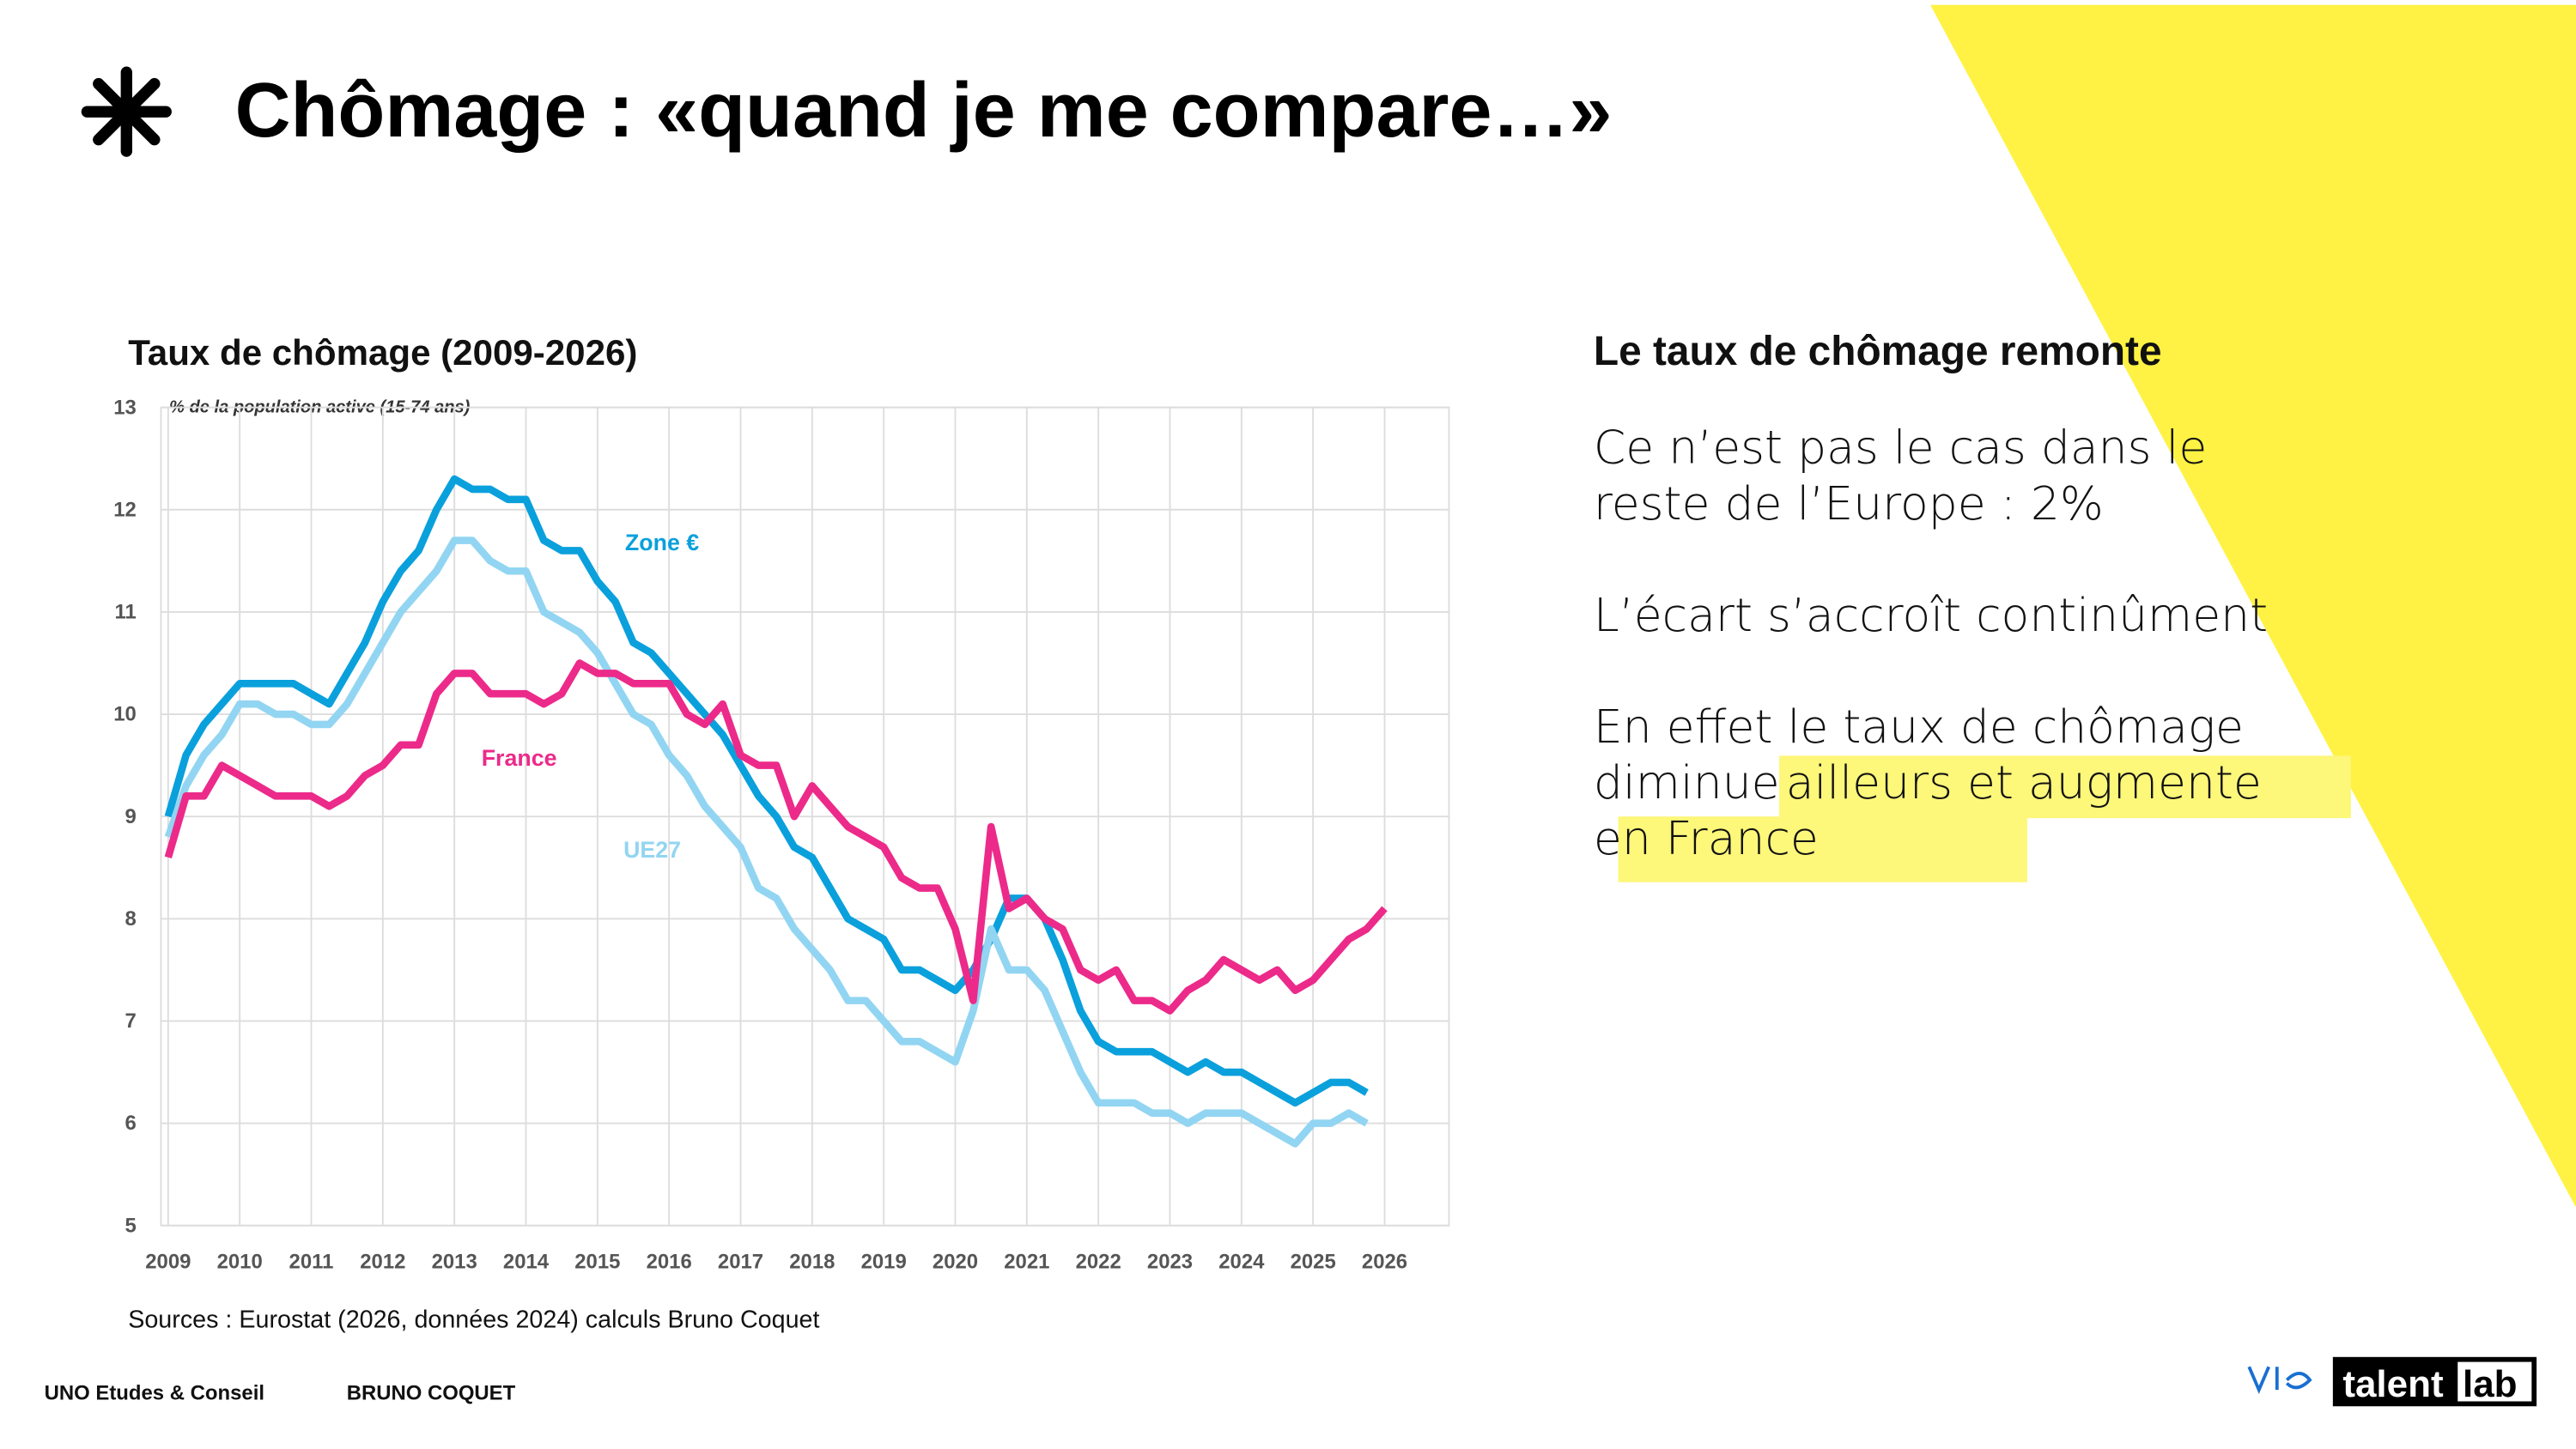 The width and height of the screenshot is (2576, 1449). I want to click on series-label: Zone €, so click(662, 542).